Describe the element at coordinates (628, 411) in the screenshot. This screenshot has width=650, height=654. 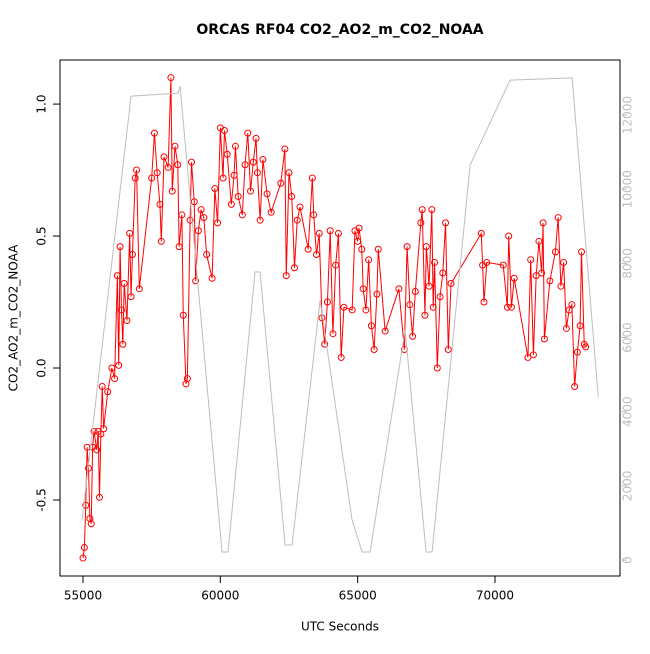
I see `y2-tick-label: 4000` at that location.